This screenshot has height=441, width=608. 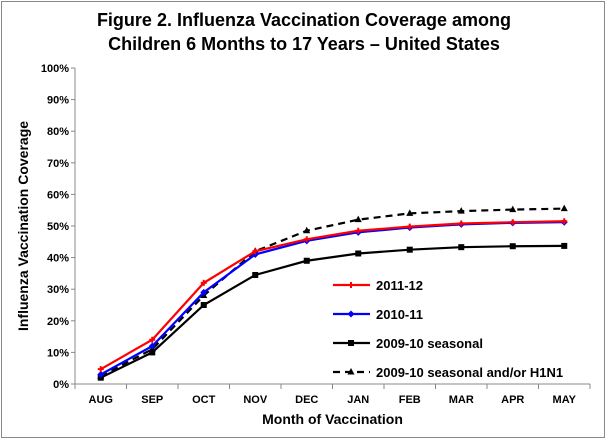 I want to click on legend-label: 2009-10 seasonal and/or H1N1, so click(x=469, y=372).